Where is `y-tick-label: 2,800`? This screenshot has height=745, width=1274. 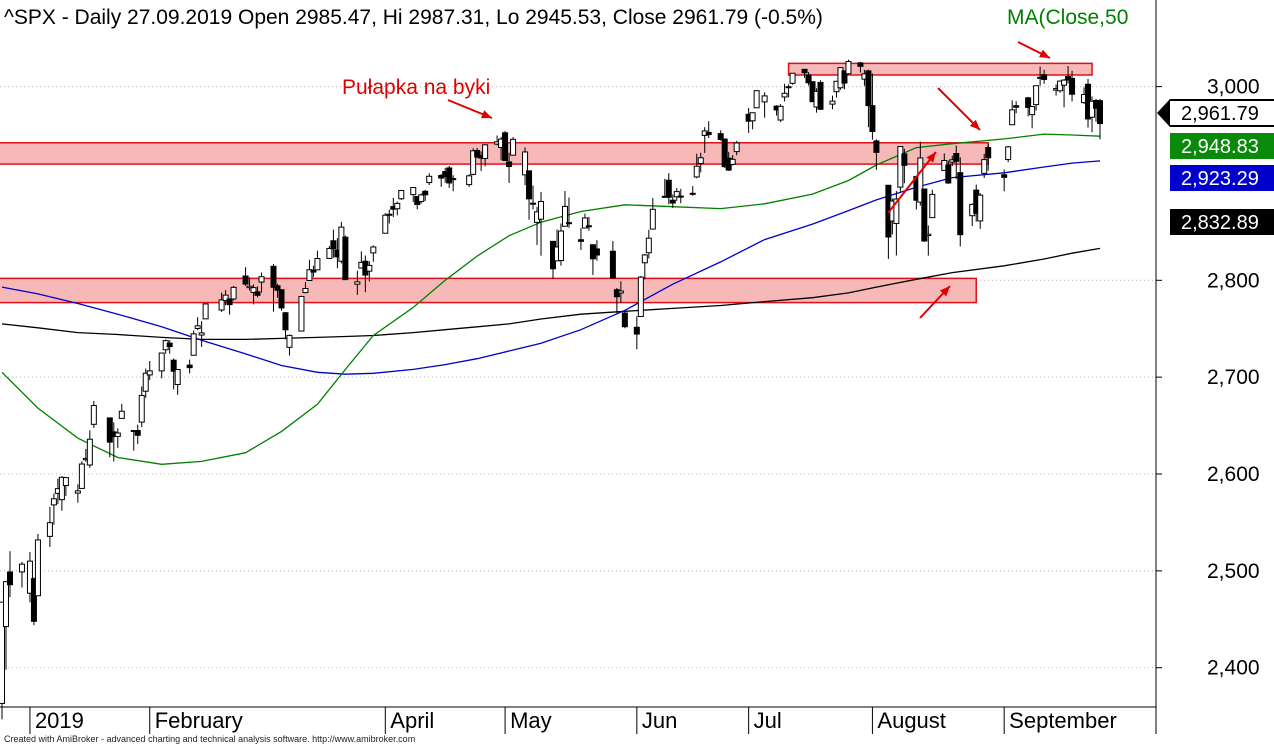 y-tick-label: 2,800 is located at coordinates (1233, 280).